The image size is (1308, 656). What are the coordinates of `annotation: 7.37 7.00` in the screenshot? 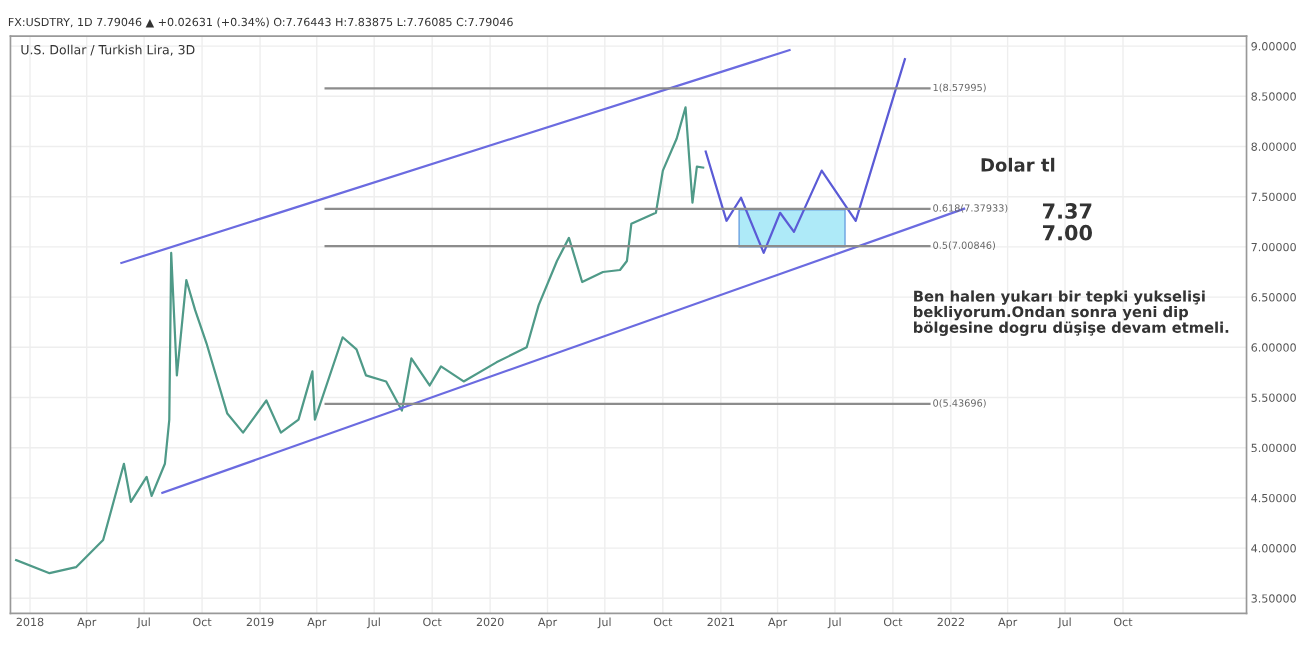 It's located at (1067, 222).